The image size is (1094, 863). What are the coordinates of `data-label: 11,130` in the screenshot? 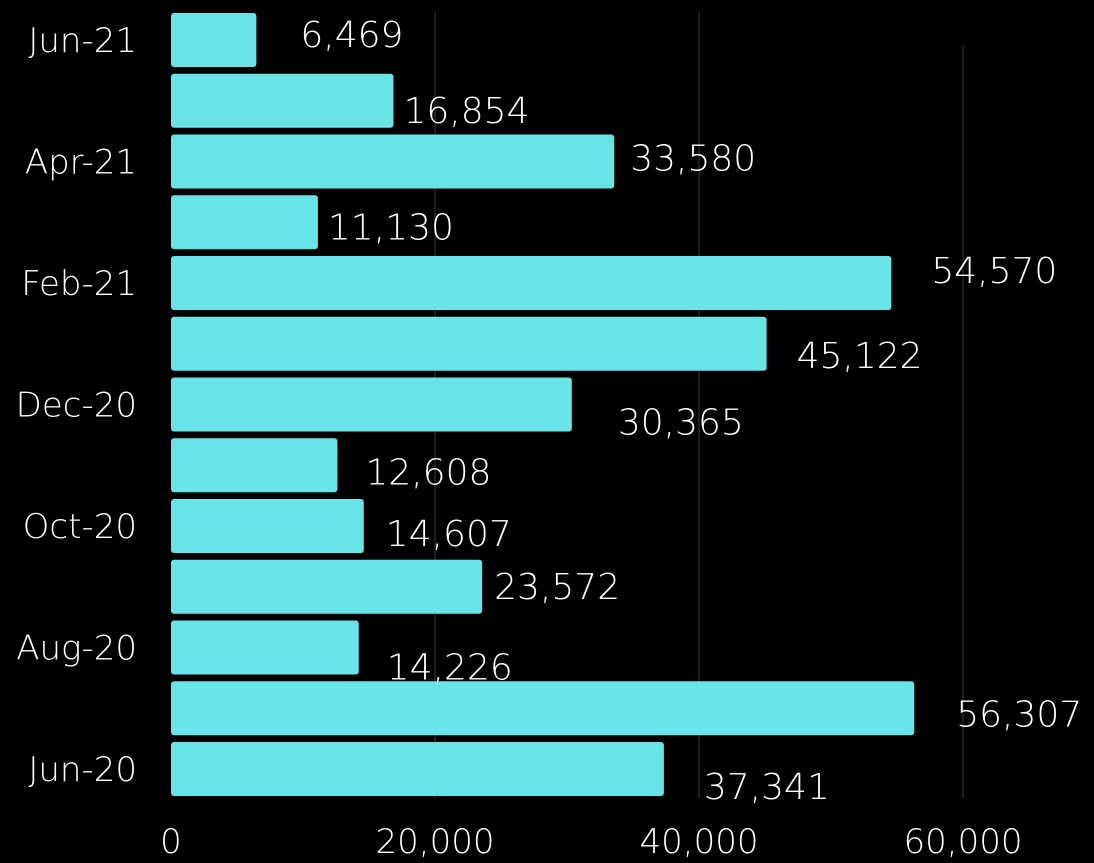 It's located at (391, 227).